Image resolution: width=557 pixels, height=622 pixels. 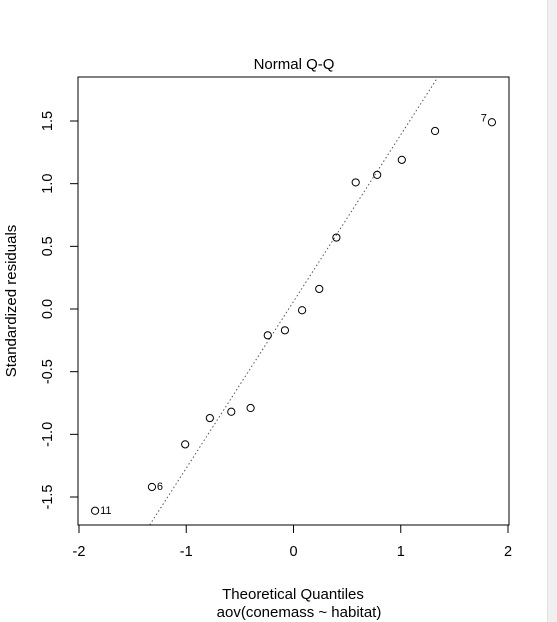 I want to click on x-tick-label: -1, so click(x=186, y=552).